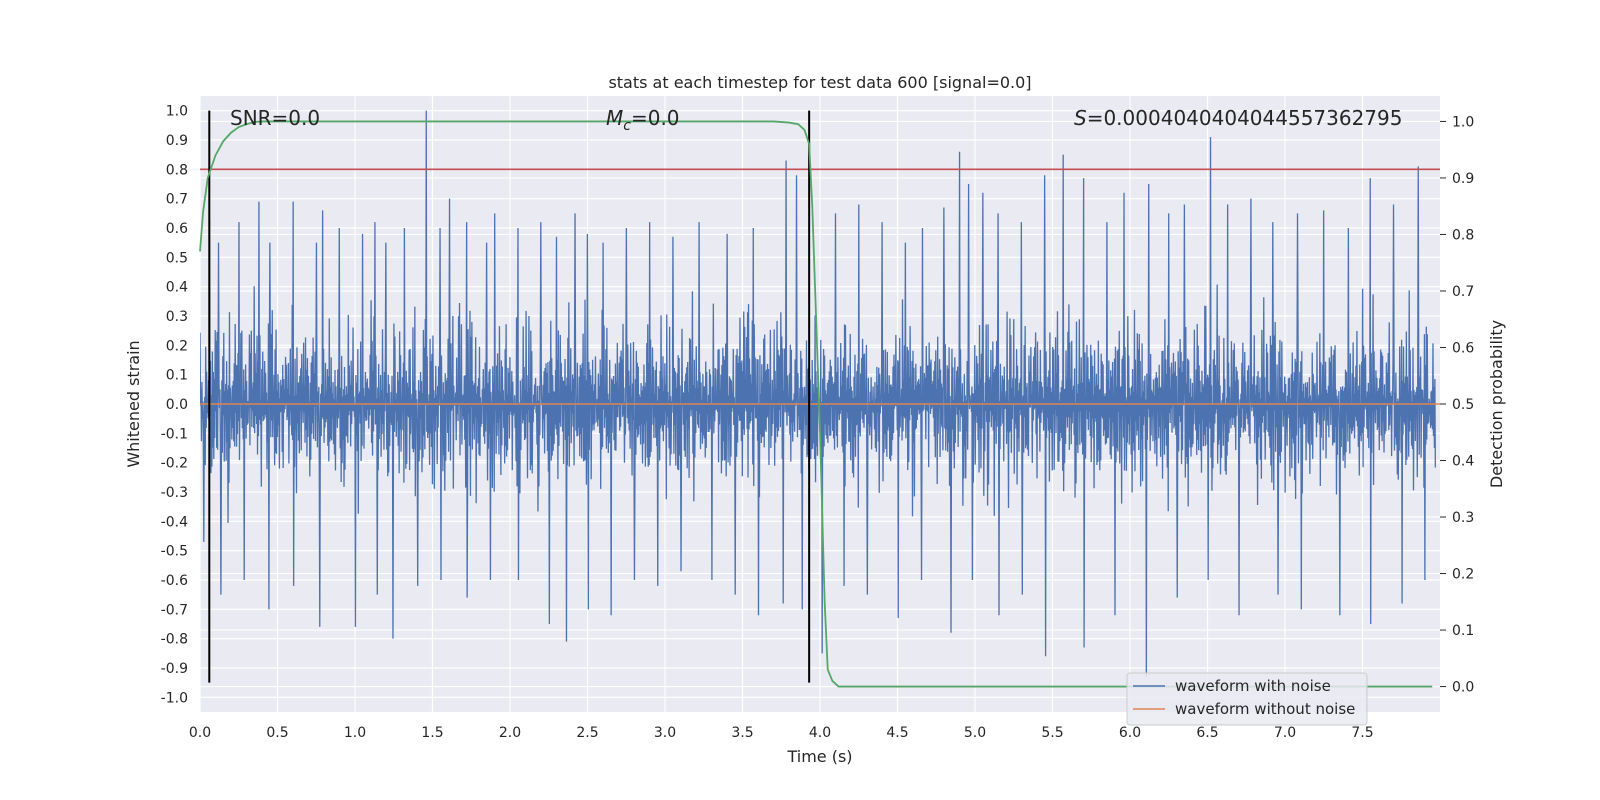  Describe the element at coordinates (174, 669) in the screenshot. I see `y-left-tick-label: -0.9` at that location.